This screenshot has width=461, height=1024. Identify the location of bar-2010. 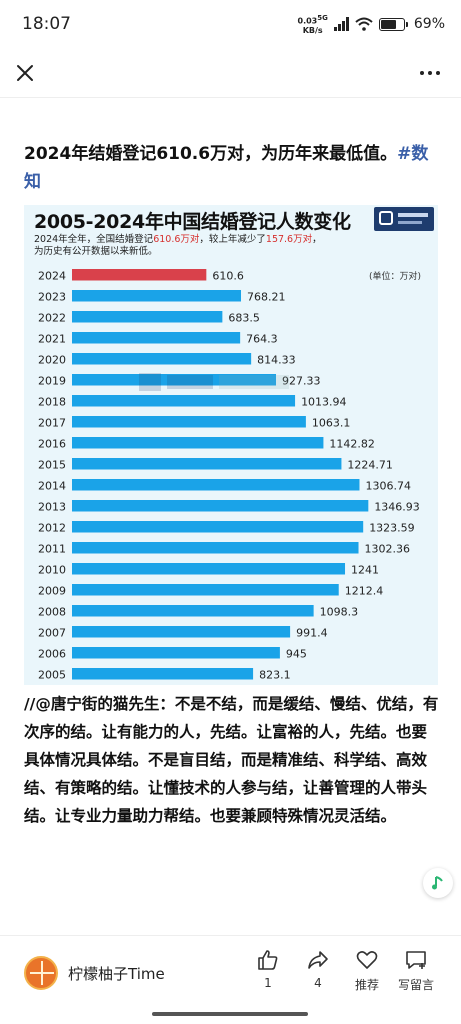
(209, 569).